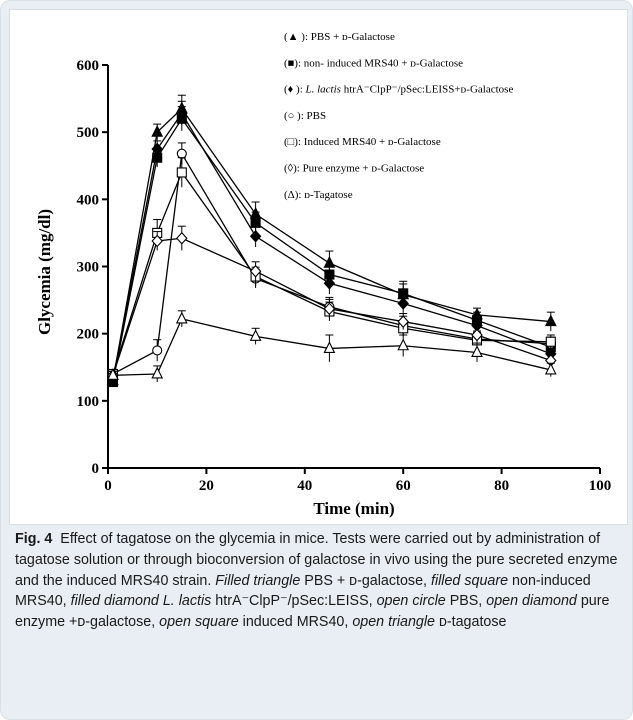 This screenshot has width=633, height=720. I want to click on legend-text: (Δ):, so click(294, 195).